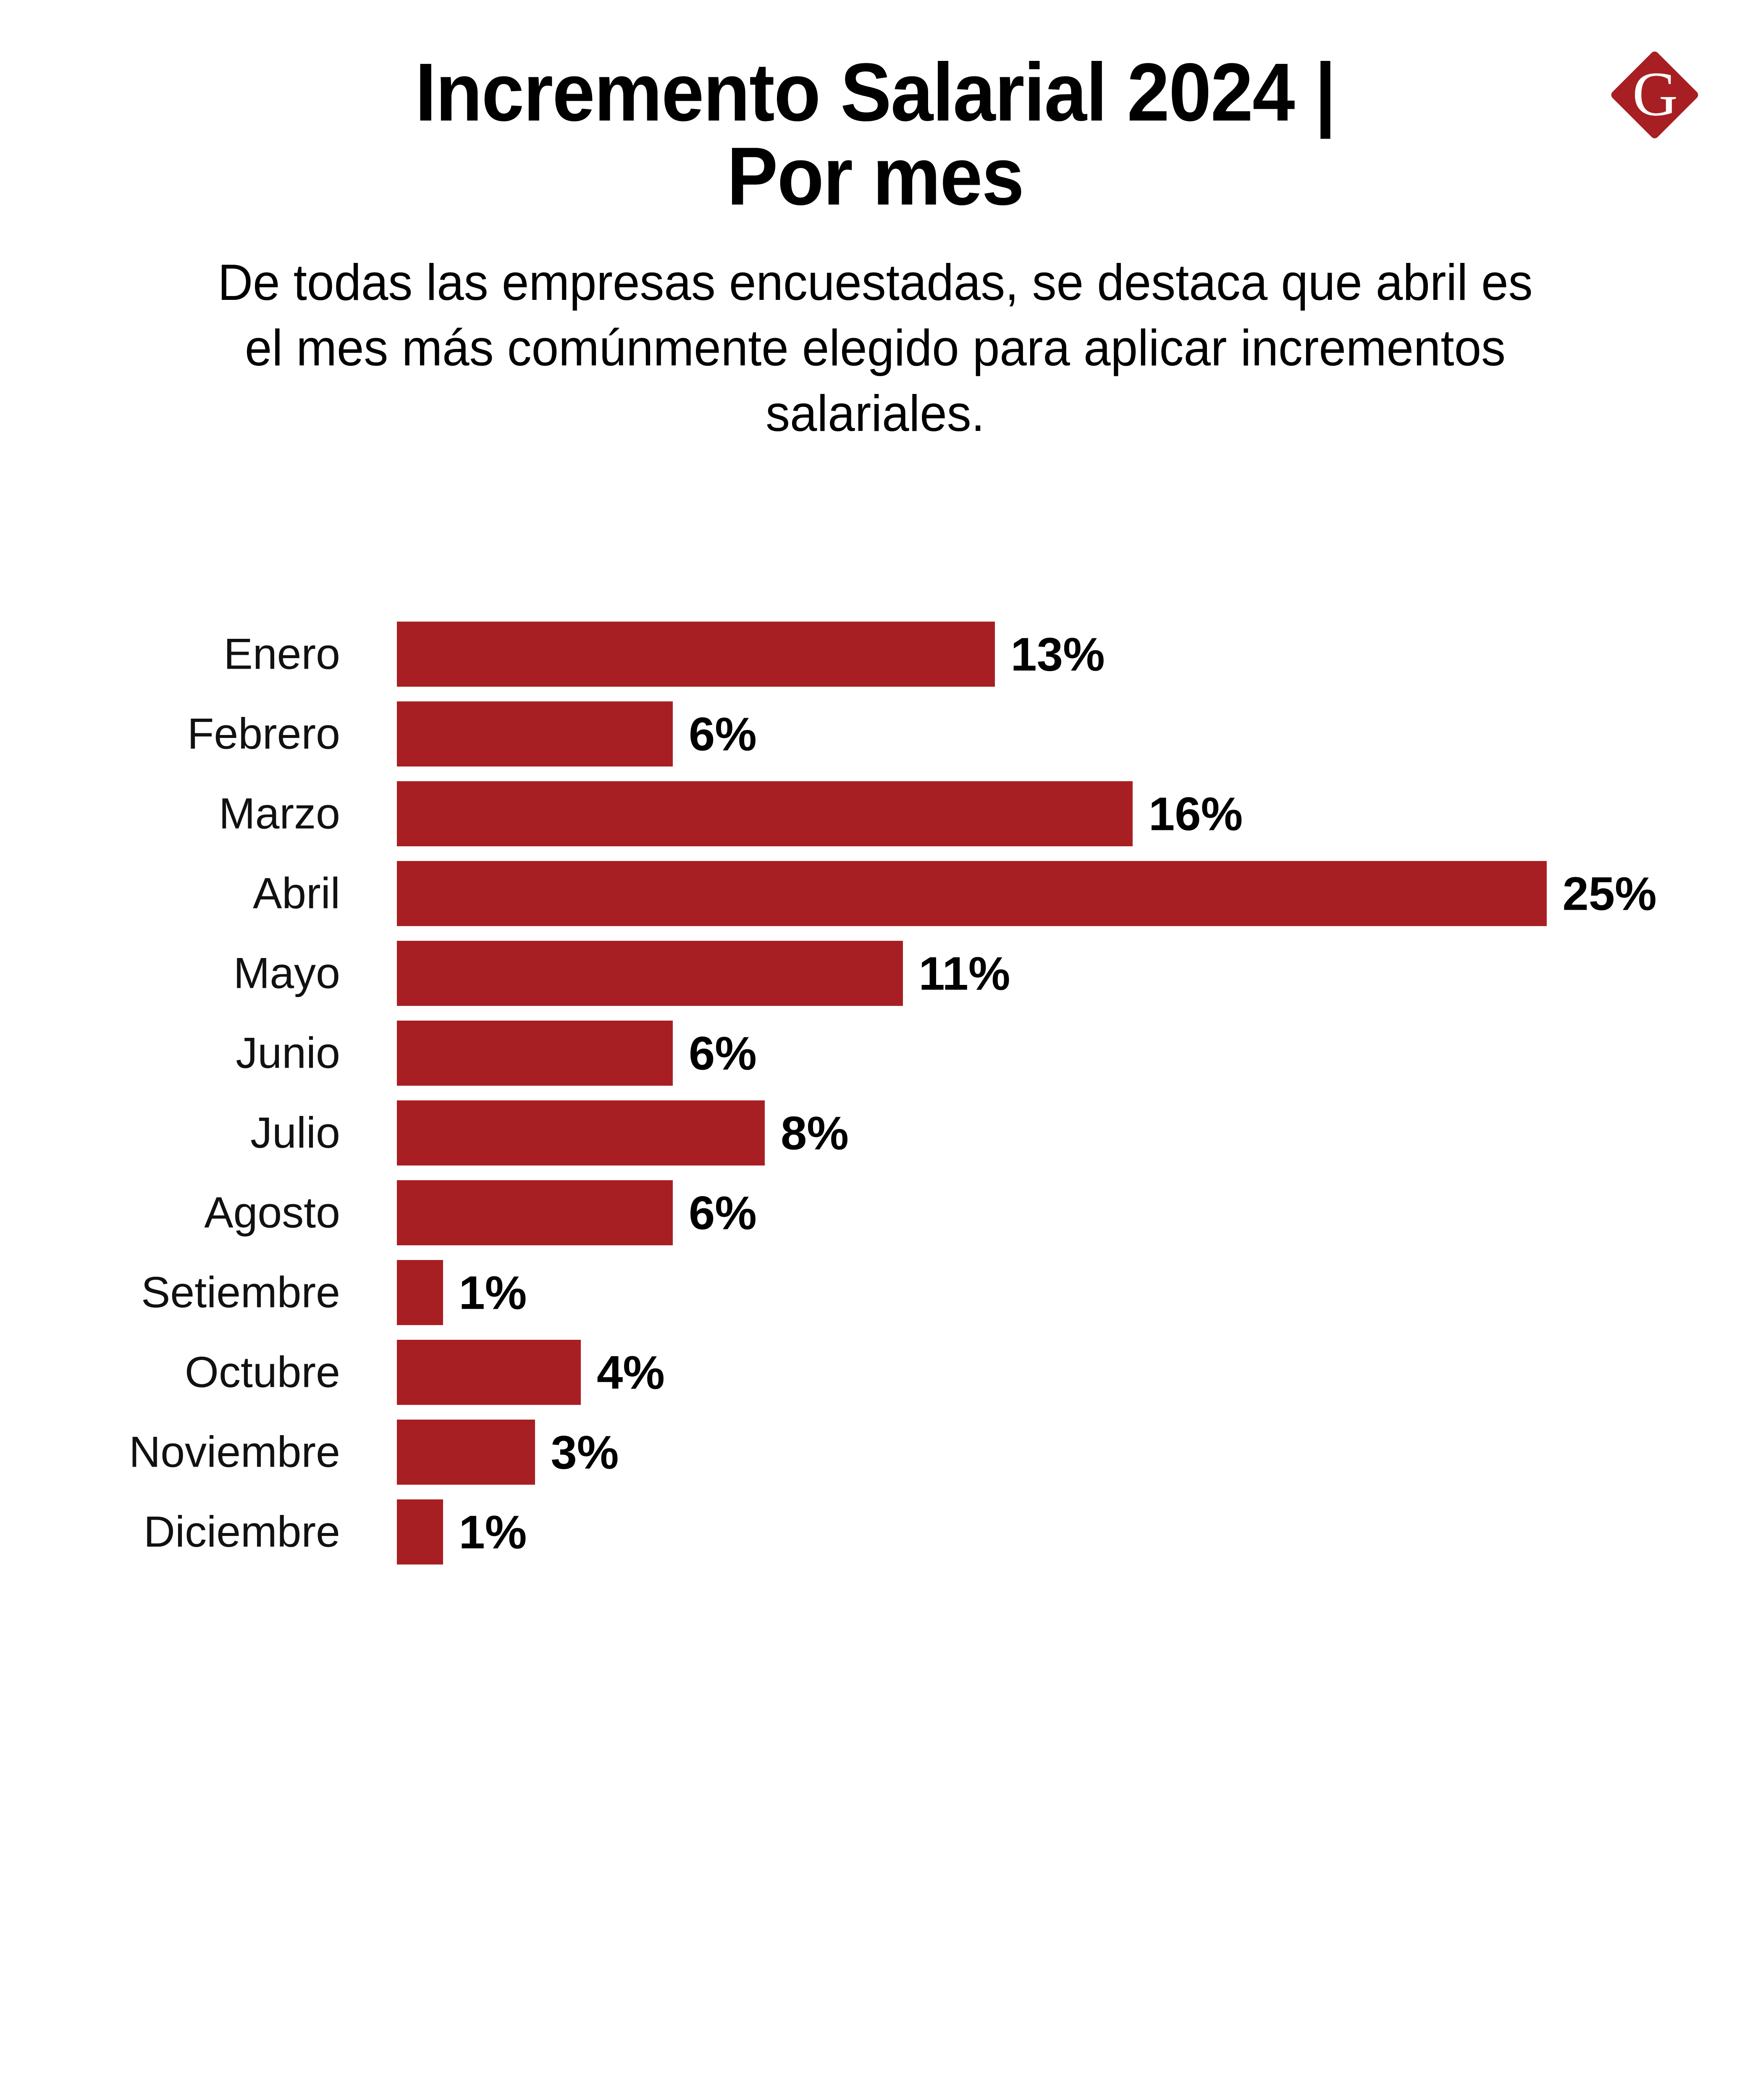 The image size is (1750, 2100). What do you see at coordinates (875, 1452) in the screenshot?
I see `bar-row: Noviembre 3%` at bounding box center [875, 1452].